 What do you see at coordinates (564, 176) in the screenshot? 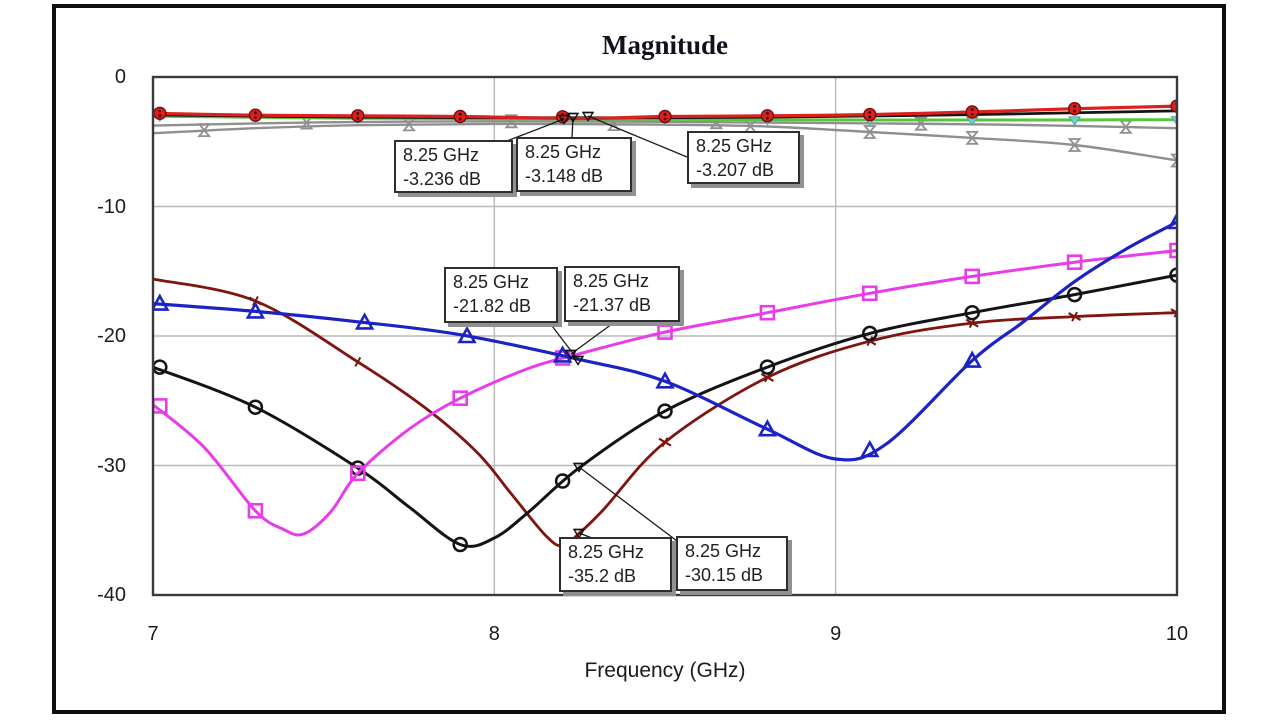
I see `callout-value: -3.148 dB` at bounding box center [564, 176].